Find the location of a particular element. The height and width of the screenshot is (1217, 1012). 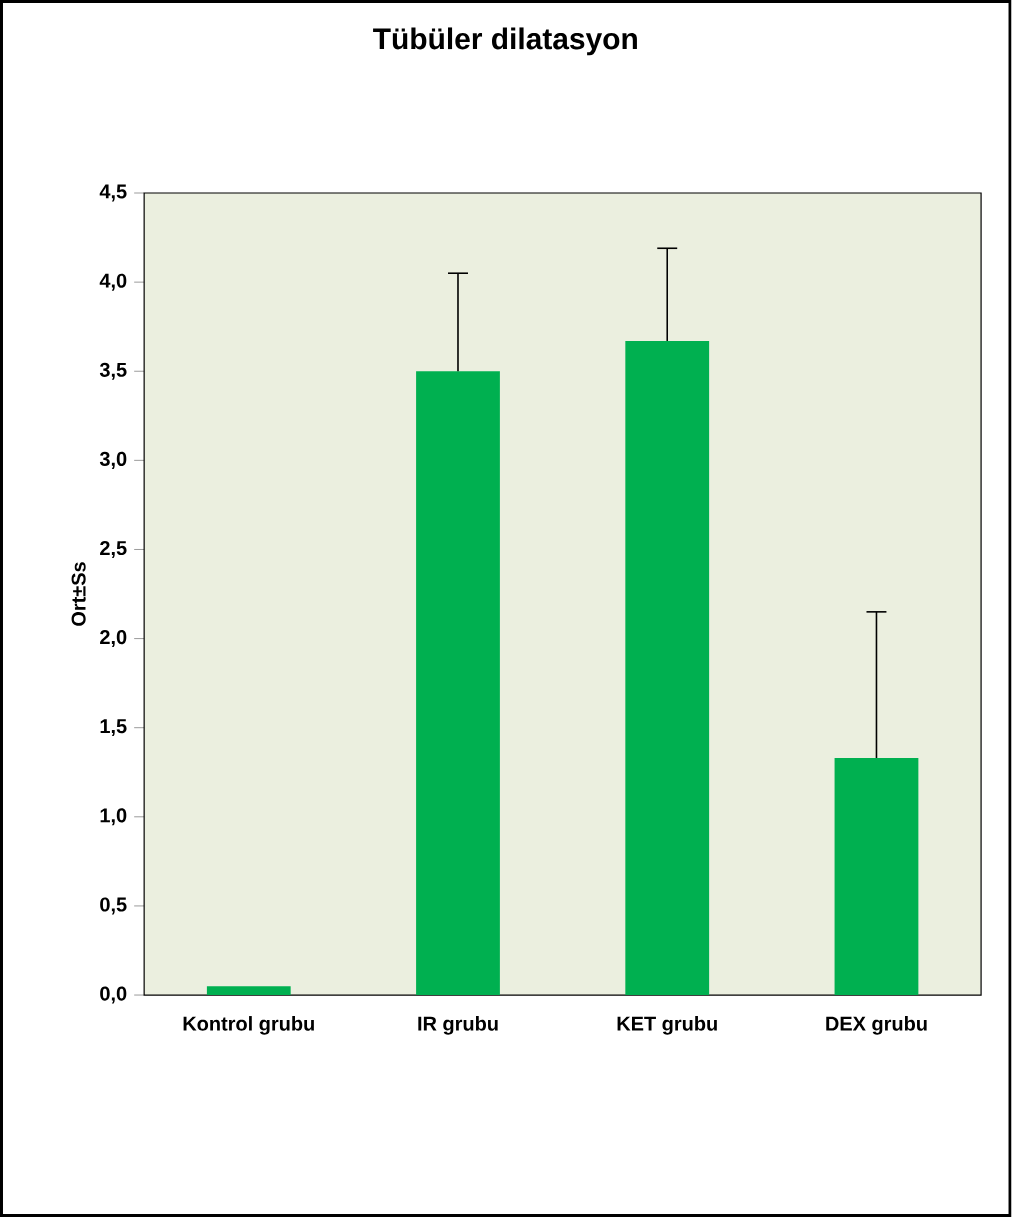

x-tick-label: KET grubu is located at coordinates (667, 1025).